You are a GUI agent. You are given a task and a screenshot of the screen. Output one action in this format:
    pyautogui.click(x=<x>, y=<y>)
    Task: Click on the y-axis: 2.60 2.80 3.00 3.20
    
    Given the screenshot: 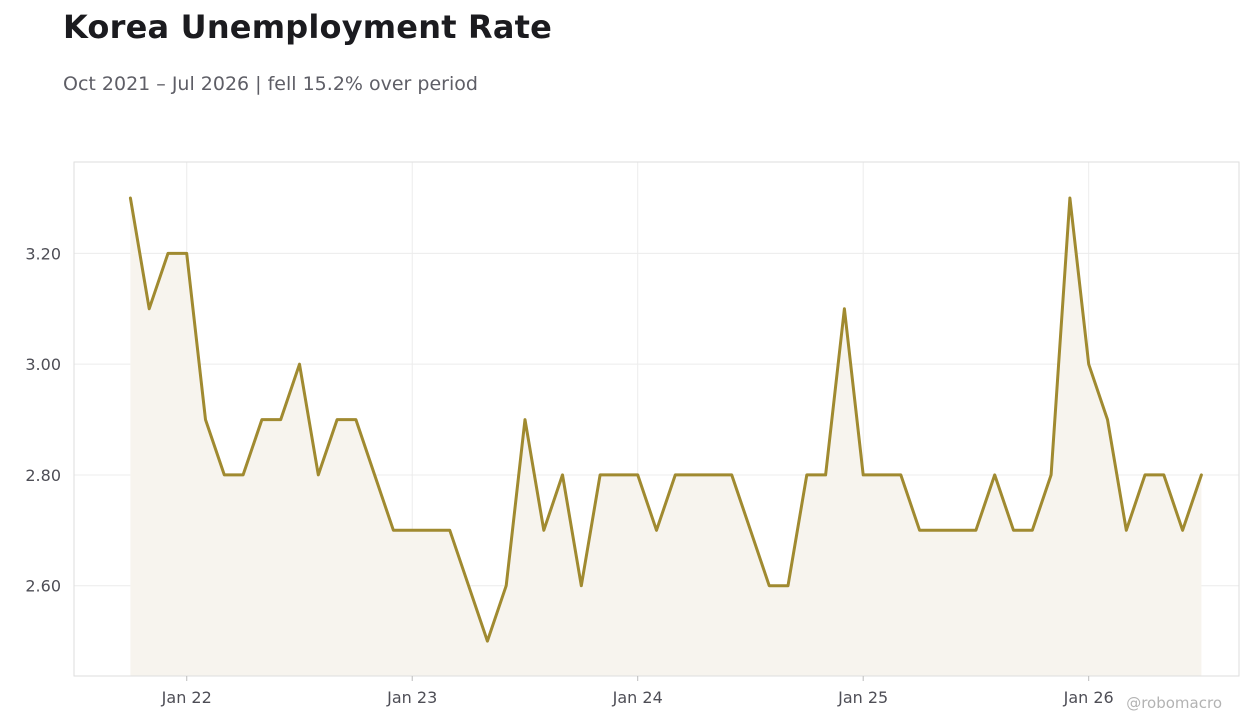 What is the action you would take?
    pyautogui.click(x=43, y=419)
    